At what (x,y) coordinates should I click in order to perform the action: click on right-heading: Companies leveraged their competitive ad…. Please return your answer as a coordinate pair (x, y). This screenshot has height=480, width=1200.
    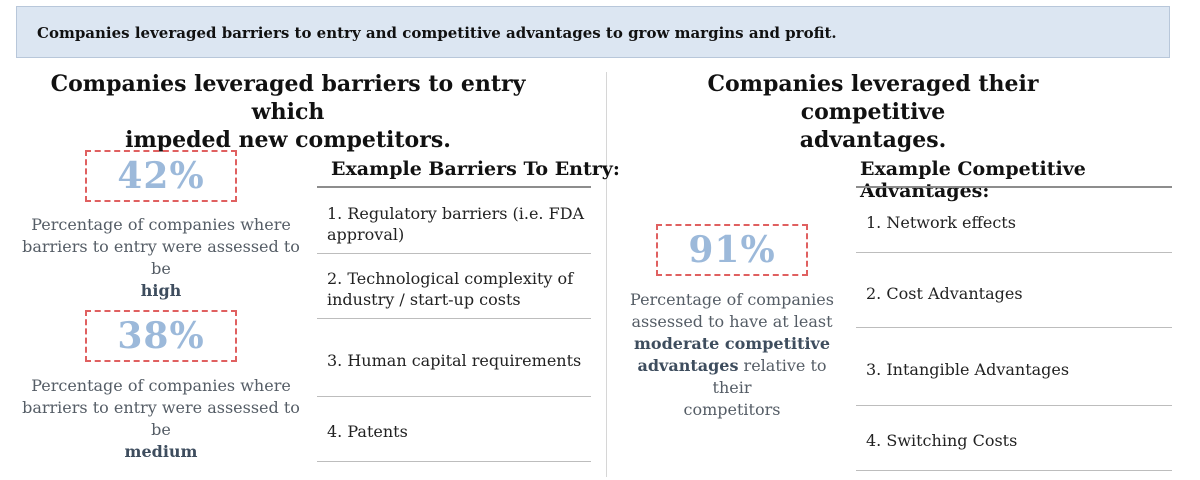
    Looking at the image, I should click on (873, 112).